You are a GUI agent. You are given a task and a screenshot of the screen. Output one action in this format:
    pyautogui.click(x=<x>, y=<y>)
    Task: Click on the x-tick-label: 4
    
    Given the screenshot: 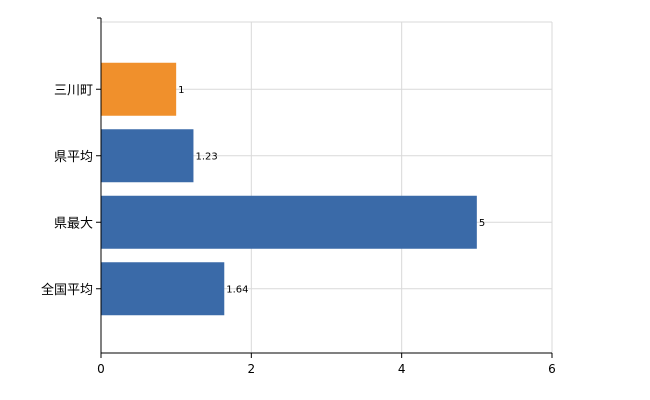 What is the action you would take?
    pyautogui.click(x=402, y=369)
    